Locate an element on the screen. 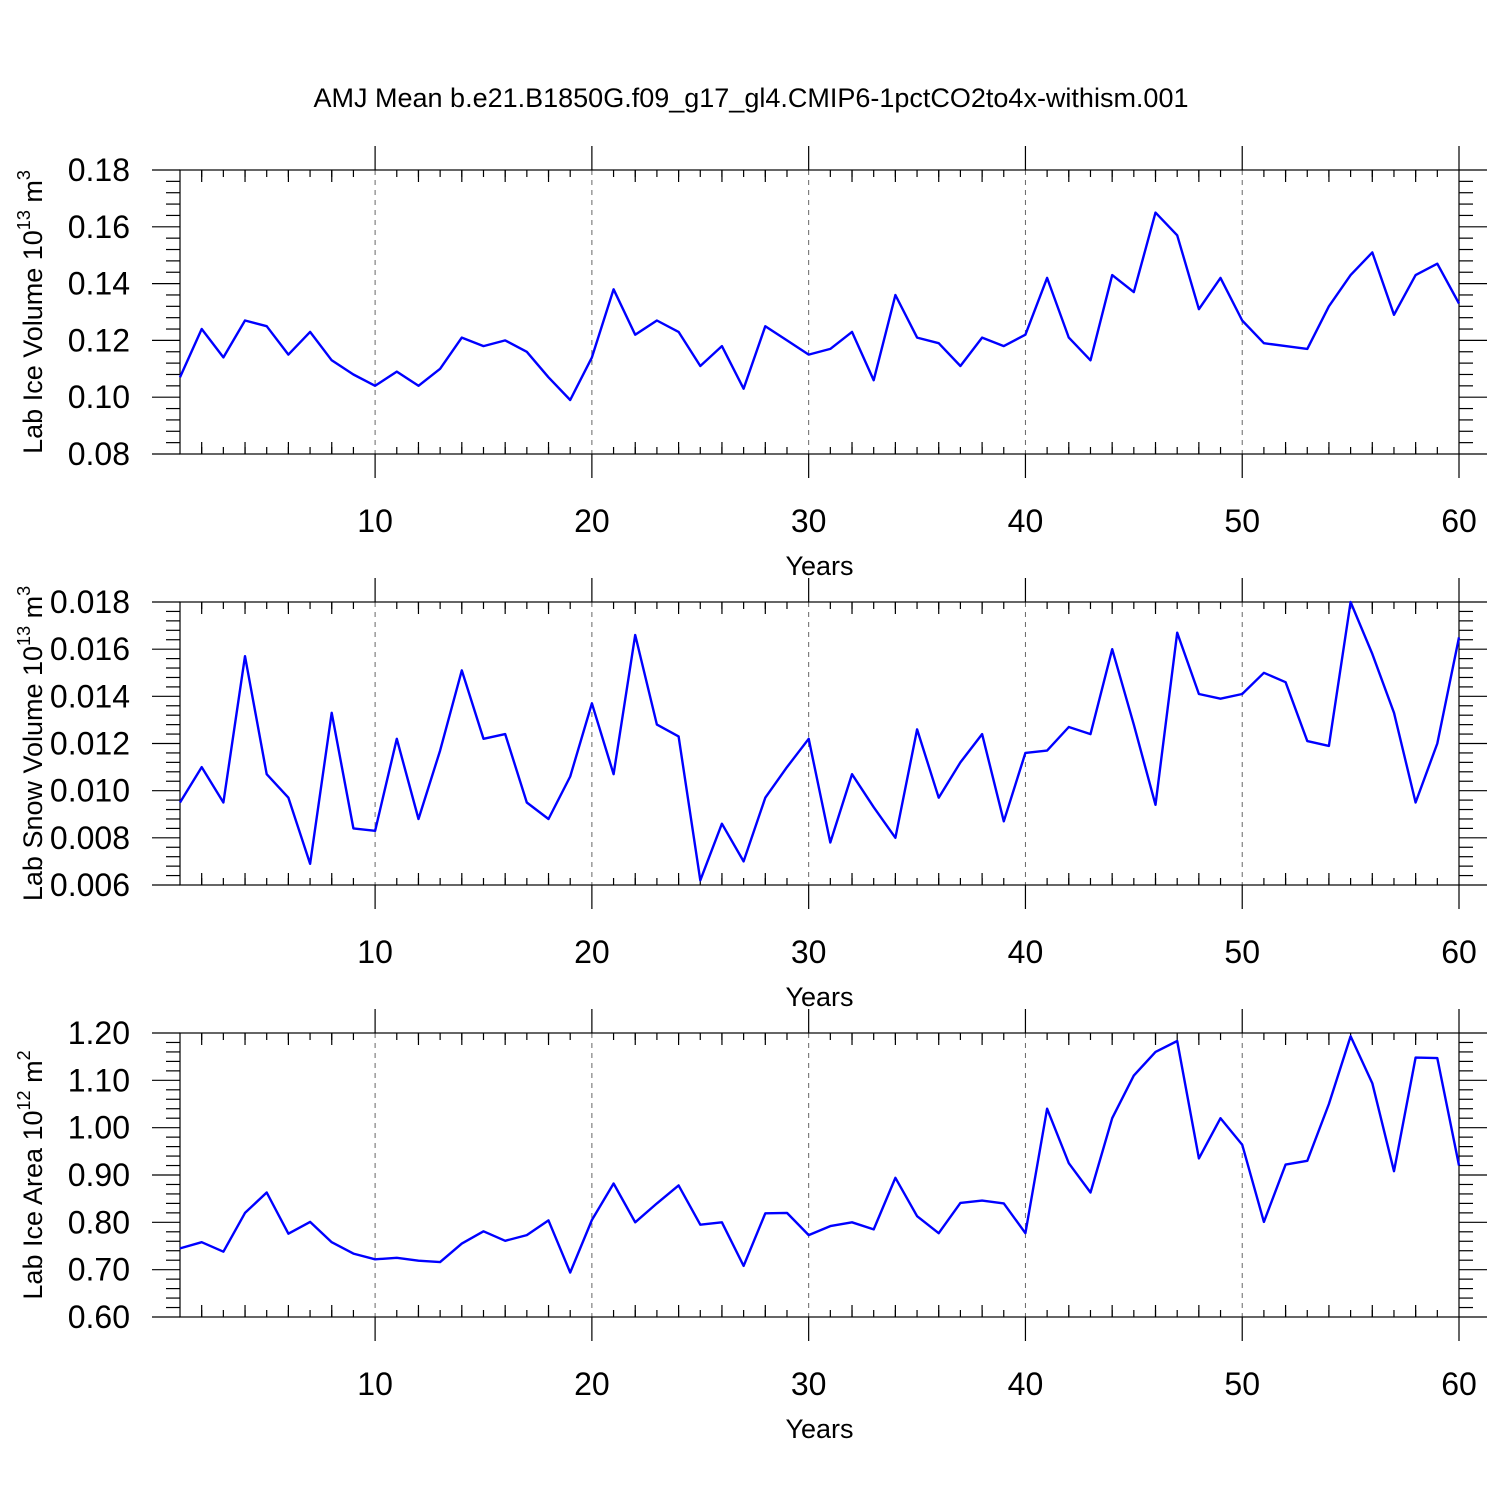 The height and width of the screenshot is (1500, 1500). y-tick-label: 0.10 is located at coordinates (99, 397).